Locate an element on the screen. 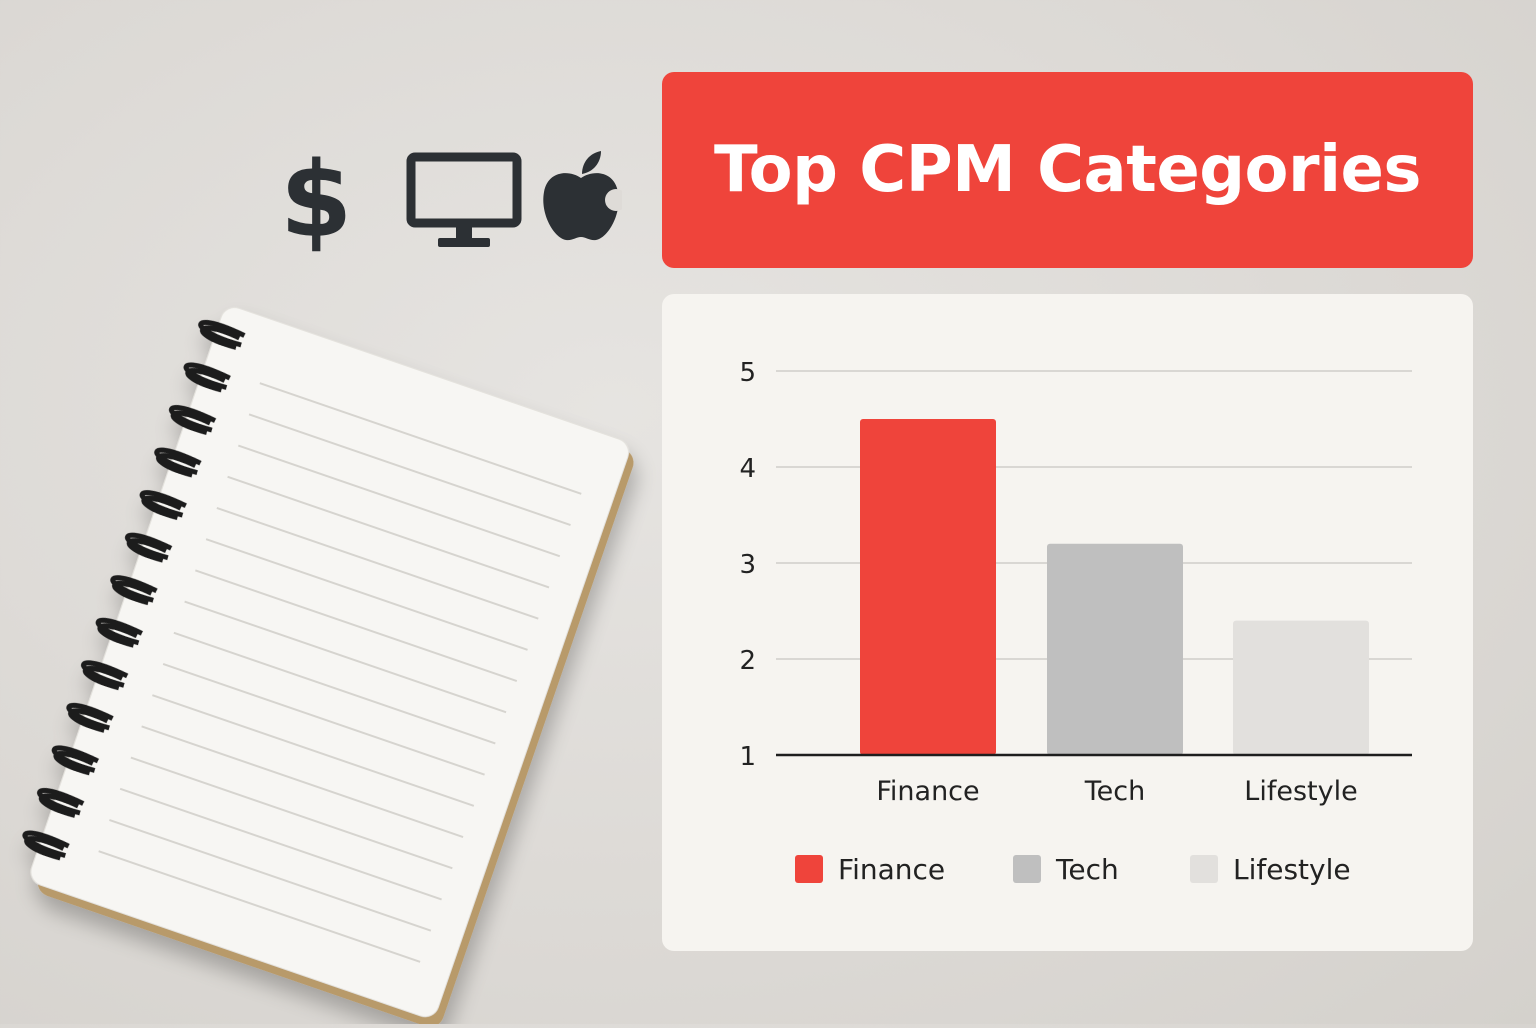 This screenshot has width=1536, height=1028. x-tick-label: Finance is located at coordinates (927, 791).